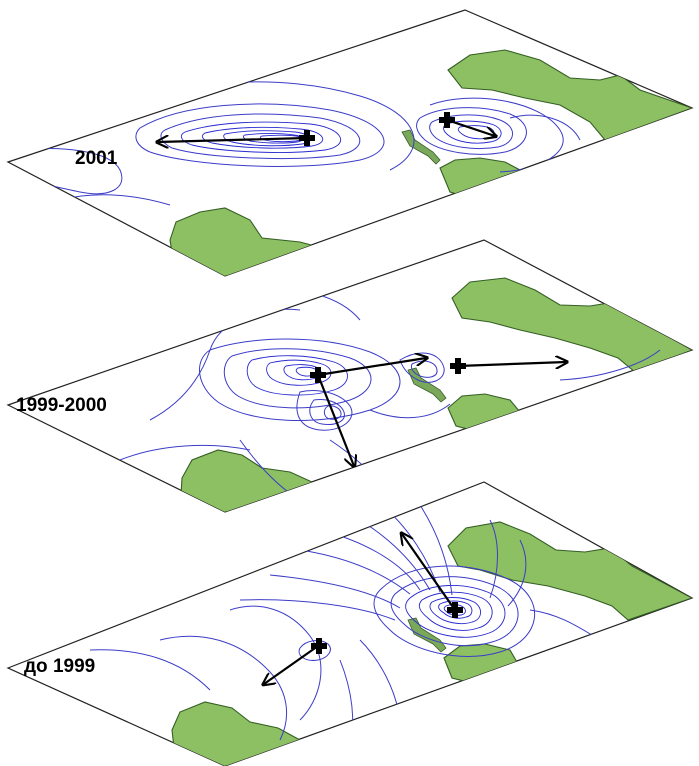 The height and width of the screenshot is (766, 699). What do you see at coordinates (59, 666) in the screenshot?
I see `layer-label-before-1999: до 1999` at bounding box center [59, 666].